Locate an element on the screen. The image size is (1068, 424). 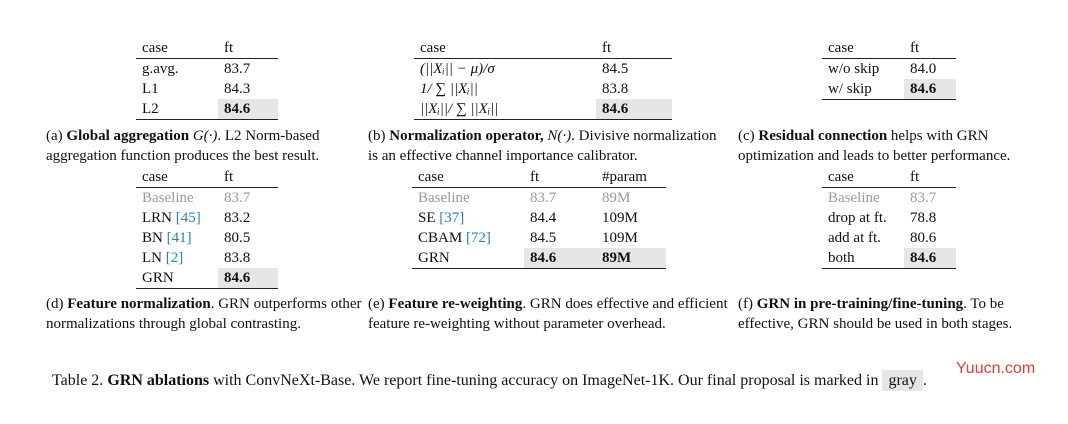
cell: both is located at coordinates (863, 258).